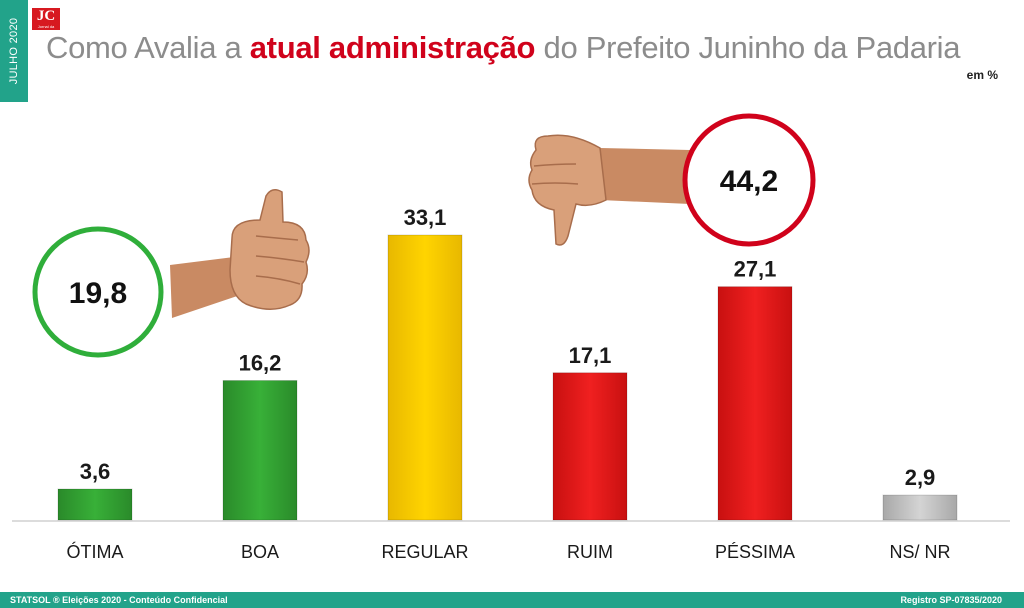 Image resolution: width=1024 pixels, height=608 pixels. I want to click on bar-otima, so click(95, 504).